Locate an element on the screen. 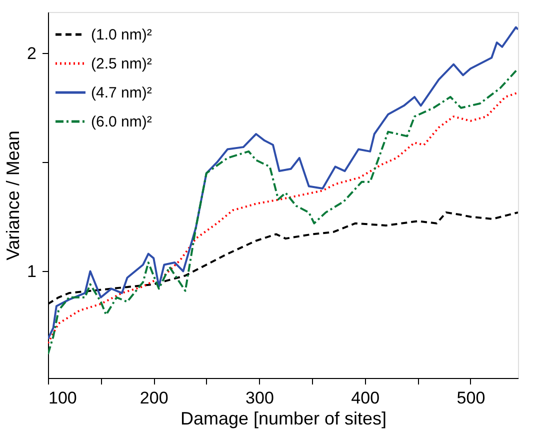 This screenshot has width=536, height=431. legend-label: (1.0 nm)² is located at coordinates (121, 35).